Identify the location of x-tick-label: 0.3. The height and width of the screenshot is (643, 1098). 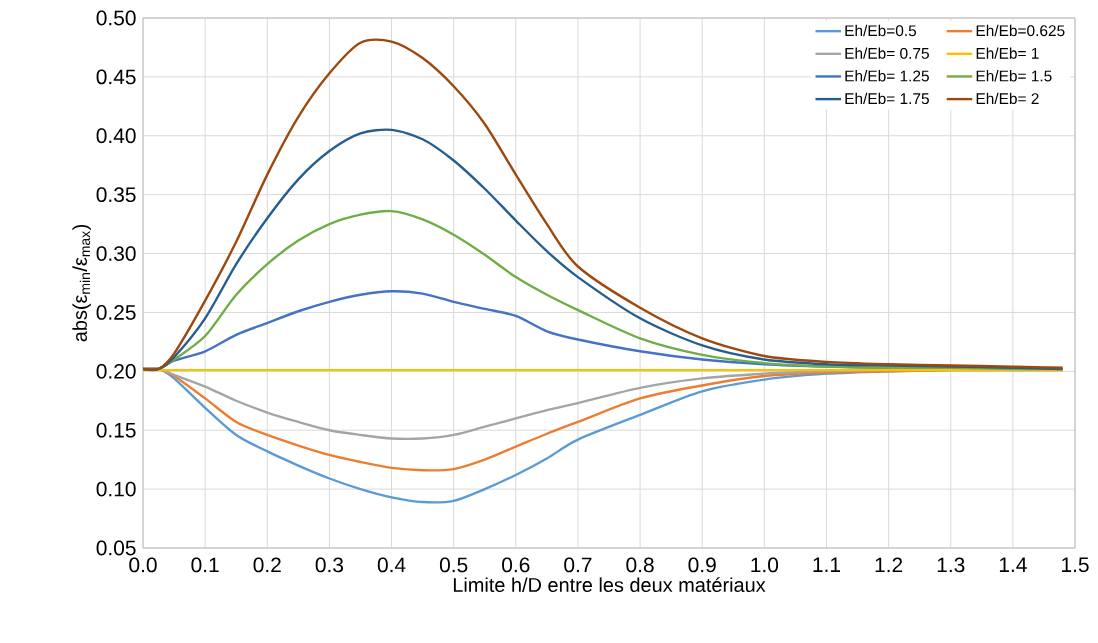
(329, 565).